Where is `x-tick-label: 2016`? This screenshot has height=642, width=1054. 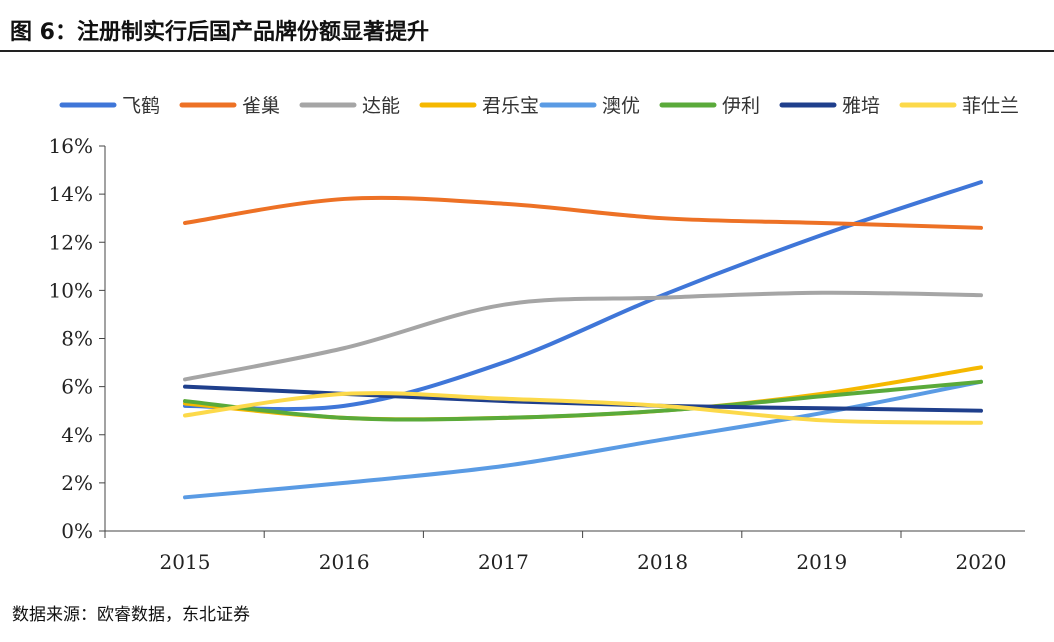 x-tick-label: 2016 is located at coordinates (344, 562).